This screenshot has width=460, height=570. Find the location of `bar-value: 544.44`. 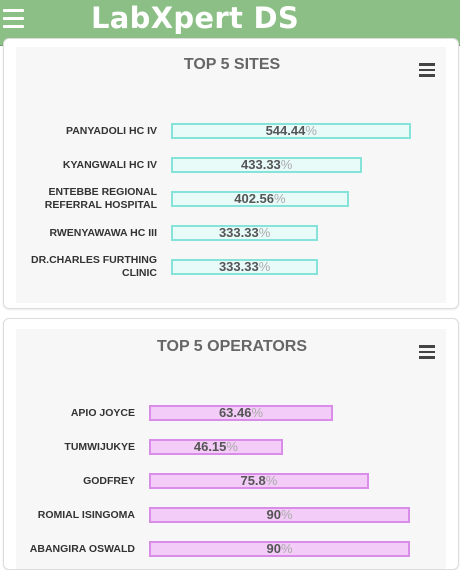

bar-value: 544.44 is located at coordinates (285, 130).